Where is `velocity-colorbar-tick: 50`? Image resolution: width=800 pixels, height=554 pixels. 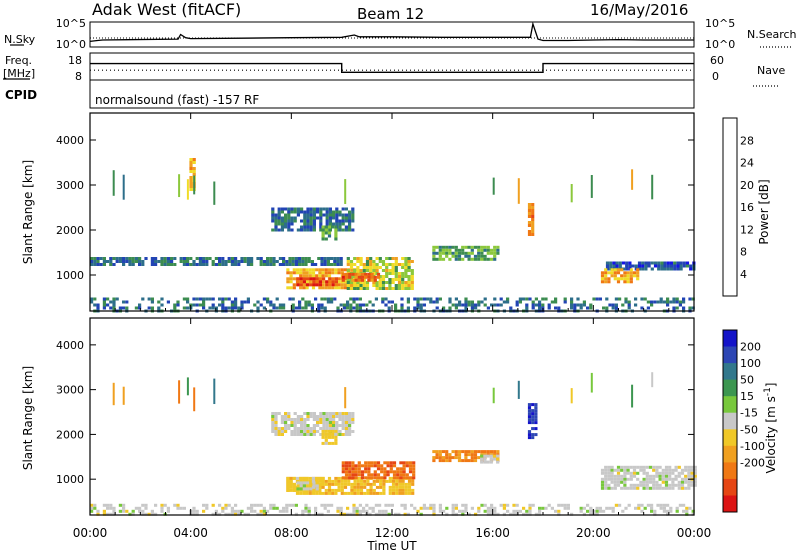
velocity-colorbar-tick: 50 is located at coordinates (747, 380).